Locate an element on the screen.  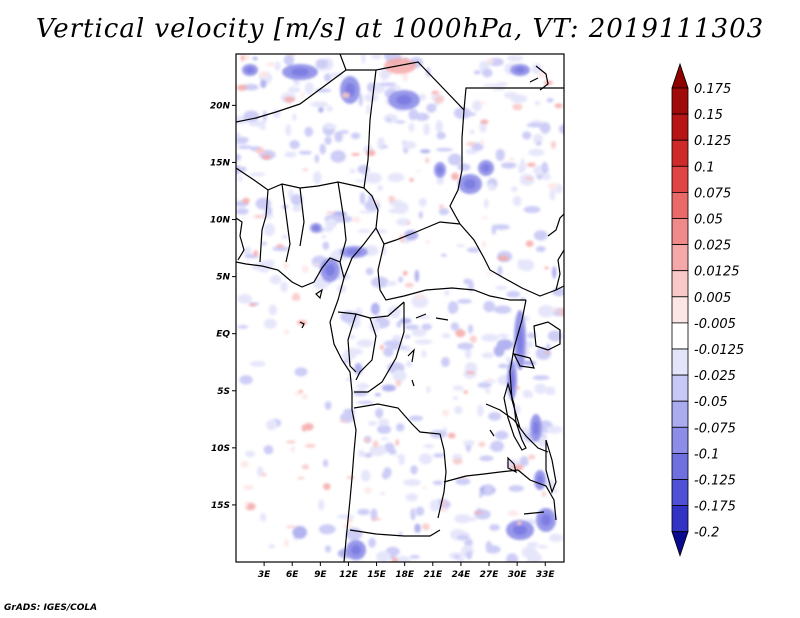
lon-tick-label: 33E is located at coordinates (546, 575).